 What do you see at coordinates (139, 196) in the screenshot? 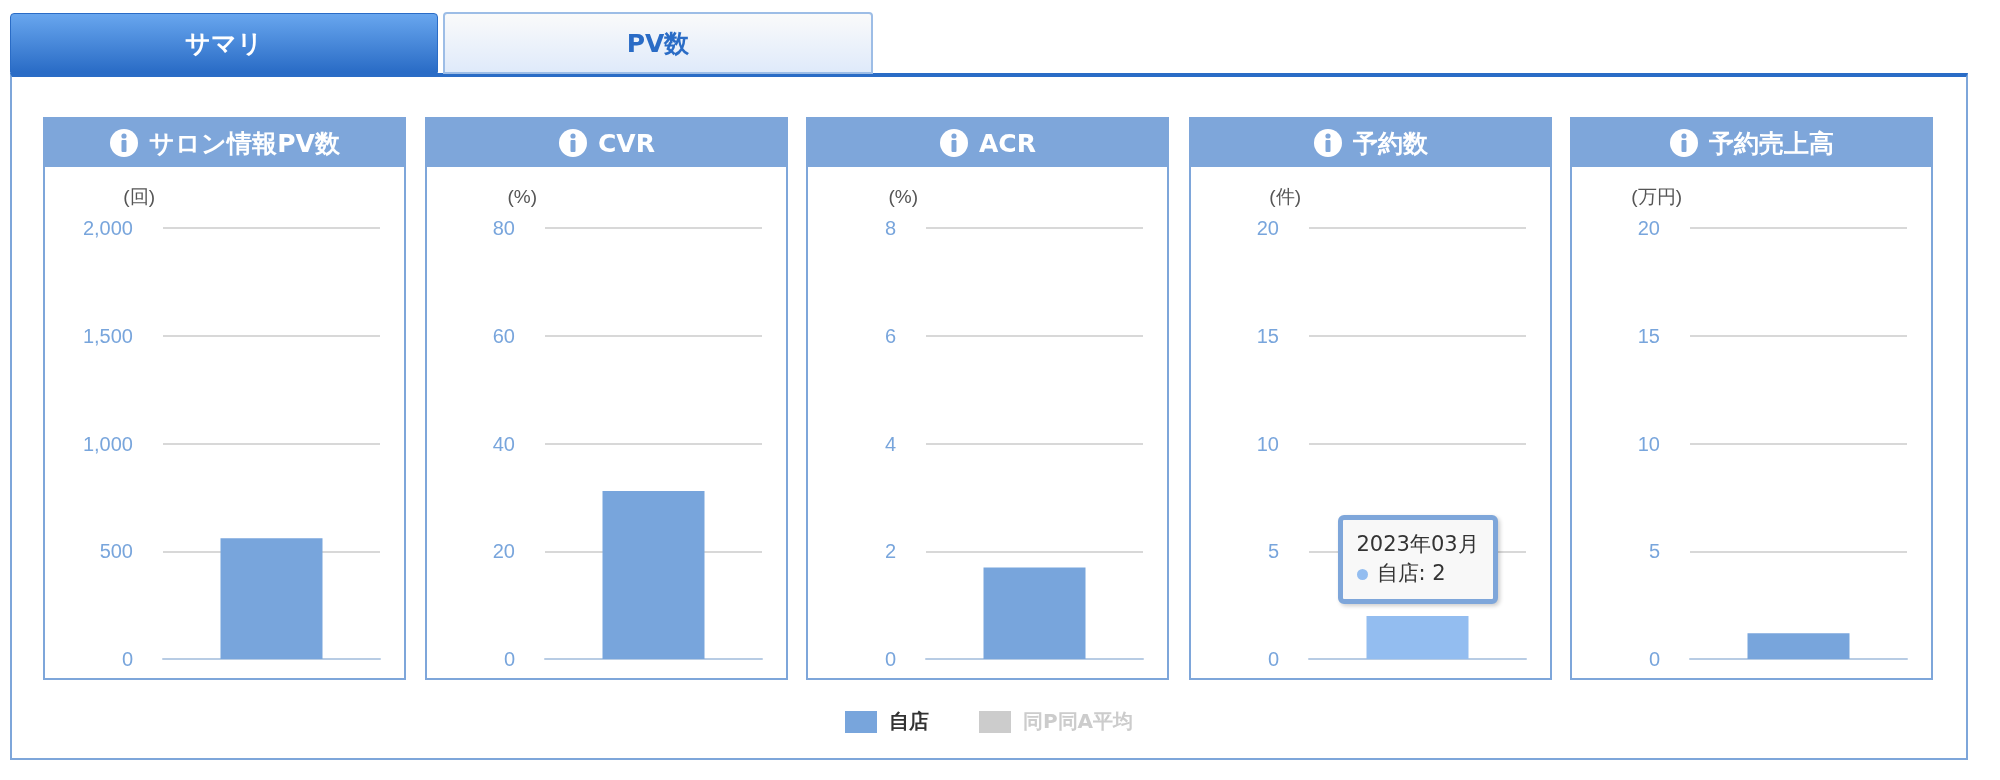
I see `y-axis-title: (回)` at bounding box center [139, 196].